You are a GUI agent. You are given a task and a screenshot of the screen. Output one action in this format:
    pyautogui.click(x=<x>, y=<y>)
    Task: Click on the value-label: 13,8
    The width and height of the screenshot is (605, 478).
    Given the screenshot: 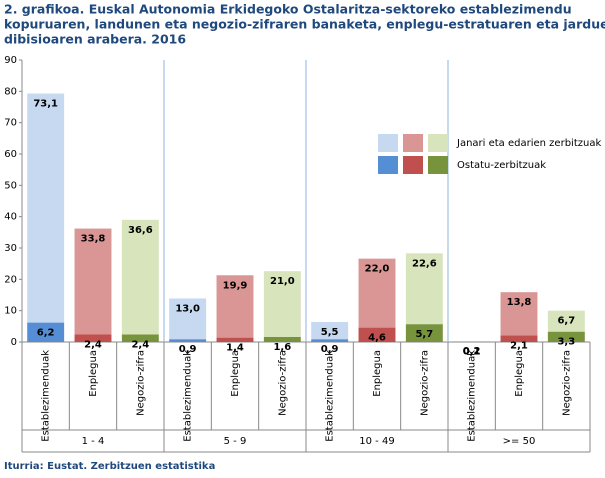 What is the action you would take?
    pyautogui.click(x=519, y=302)
    